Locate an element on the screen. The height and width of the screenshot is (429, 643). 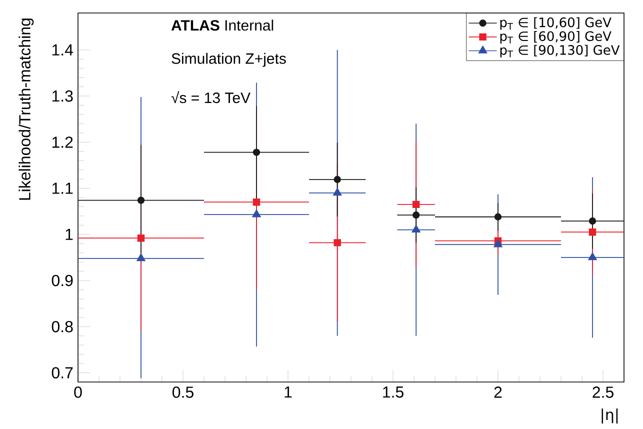
y-tick-label: 1.1 is located at coordinates (62, 188).